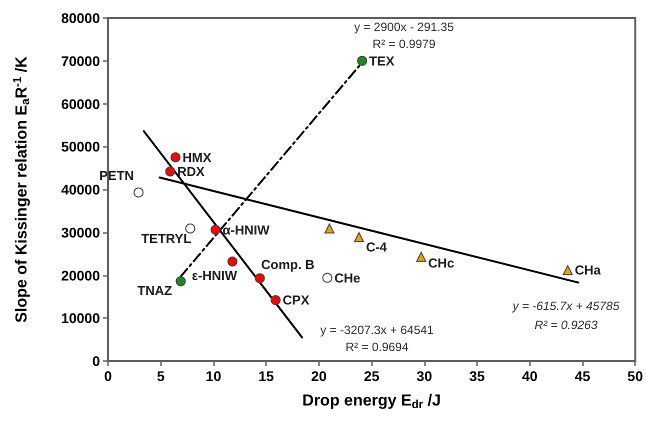 Image resolution: width=646 pixels, height=422 pixels. Describe the element at coordinates (404, 27) in the screenshot. I see `annotation: y = 2900x - 291.35` at that location.